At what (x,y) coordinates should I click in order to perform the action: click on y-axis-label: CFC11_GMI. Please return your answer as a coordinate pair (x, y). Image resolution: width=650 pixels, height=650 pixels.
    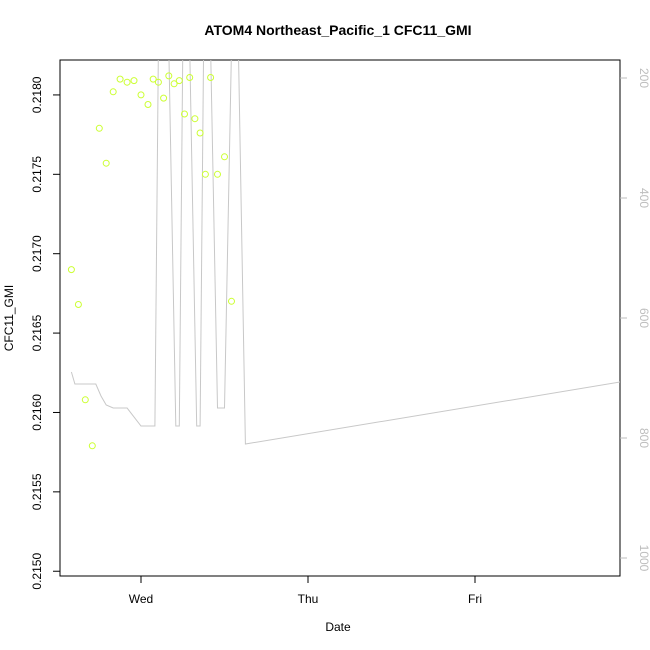
    Looking at the image, I should click on (9, 318).